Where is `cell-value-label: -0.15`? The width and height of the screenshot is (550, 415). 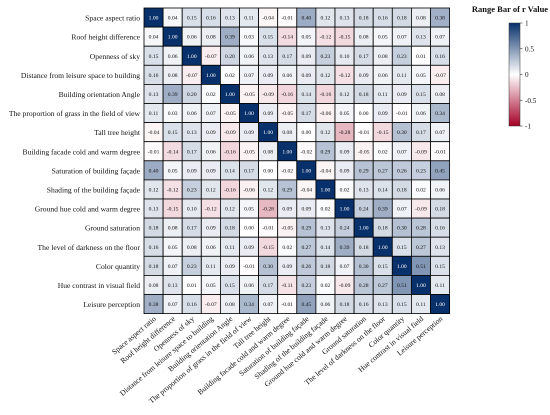
cell-value-label: -0.15 is located at coordinates (383, 133).